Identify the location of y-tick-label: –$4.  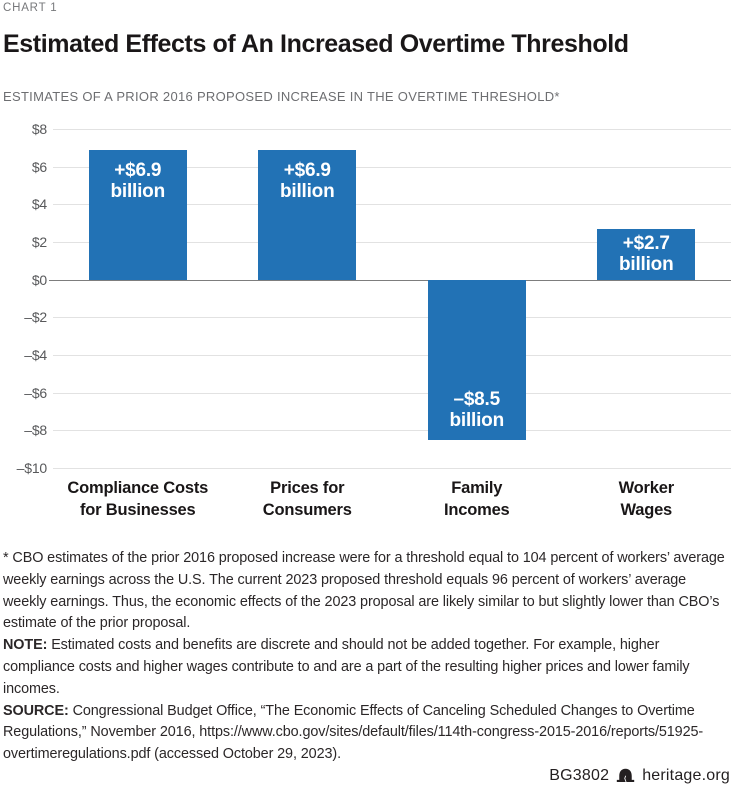
(35, 354).